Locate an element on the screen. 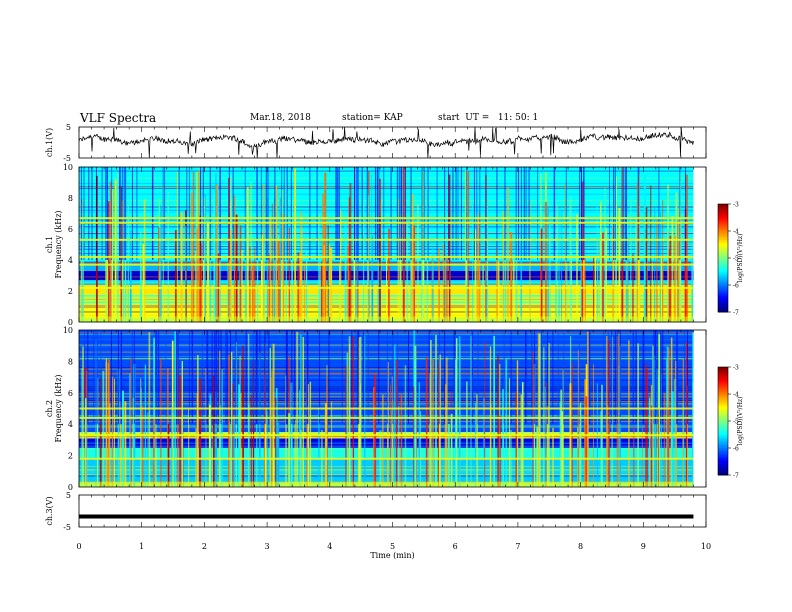 This screenshot has width=792, height=612. y-axis-label: ch.1 is located at coordinates (49, 244).